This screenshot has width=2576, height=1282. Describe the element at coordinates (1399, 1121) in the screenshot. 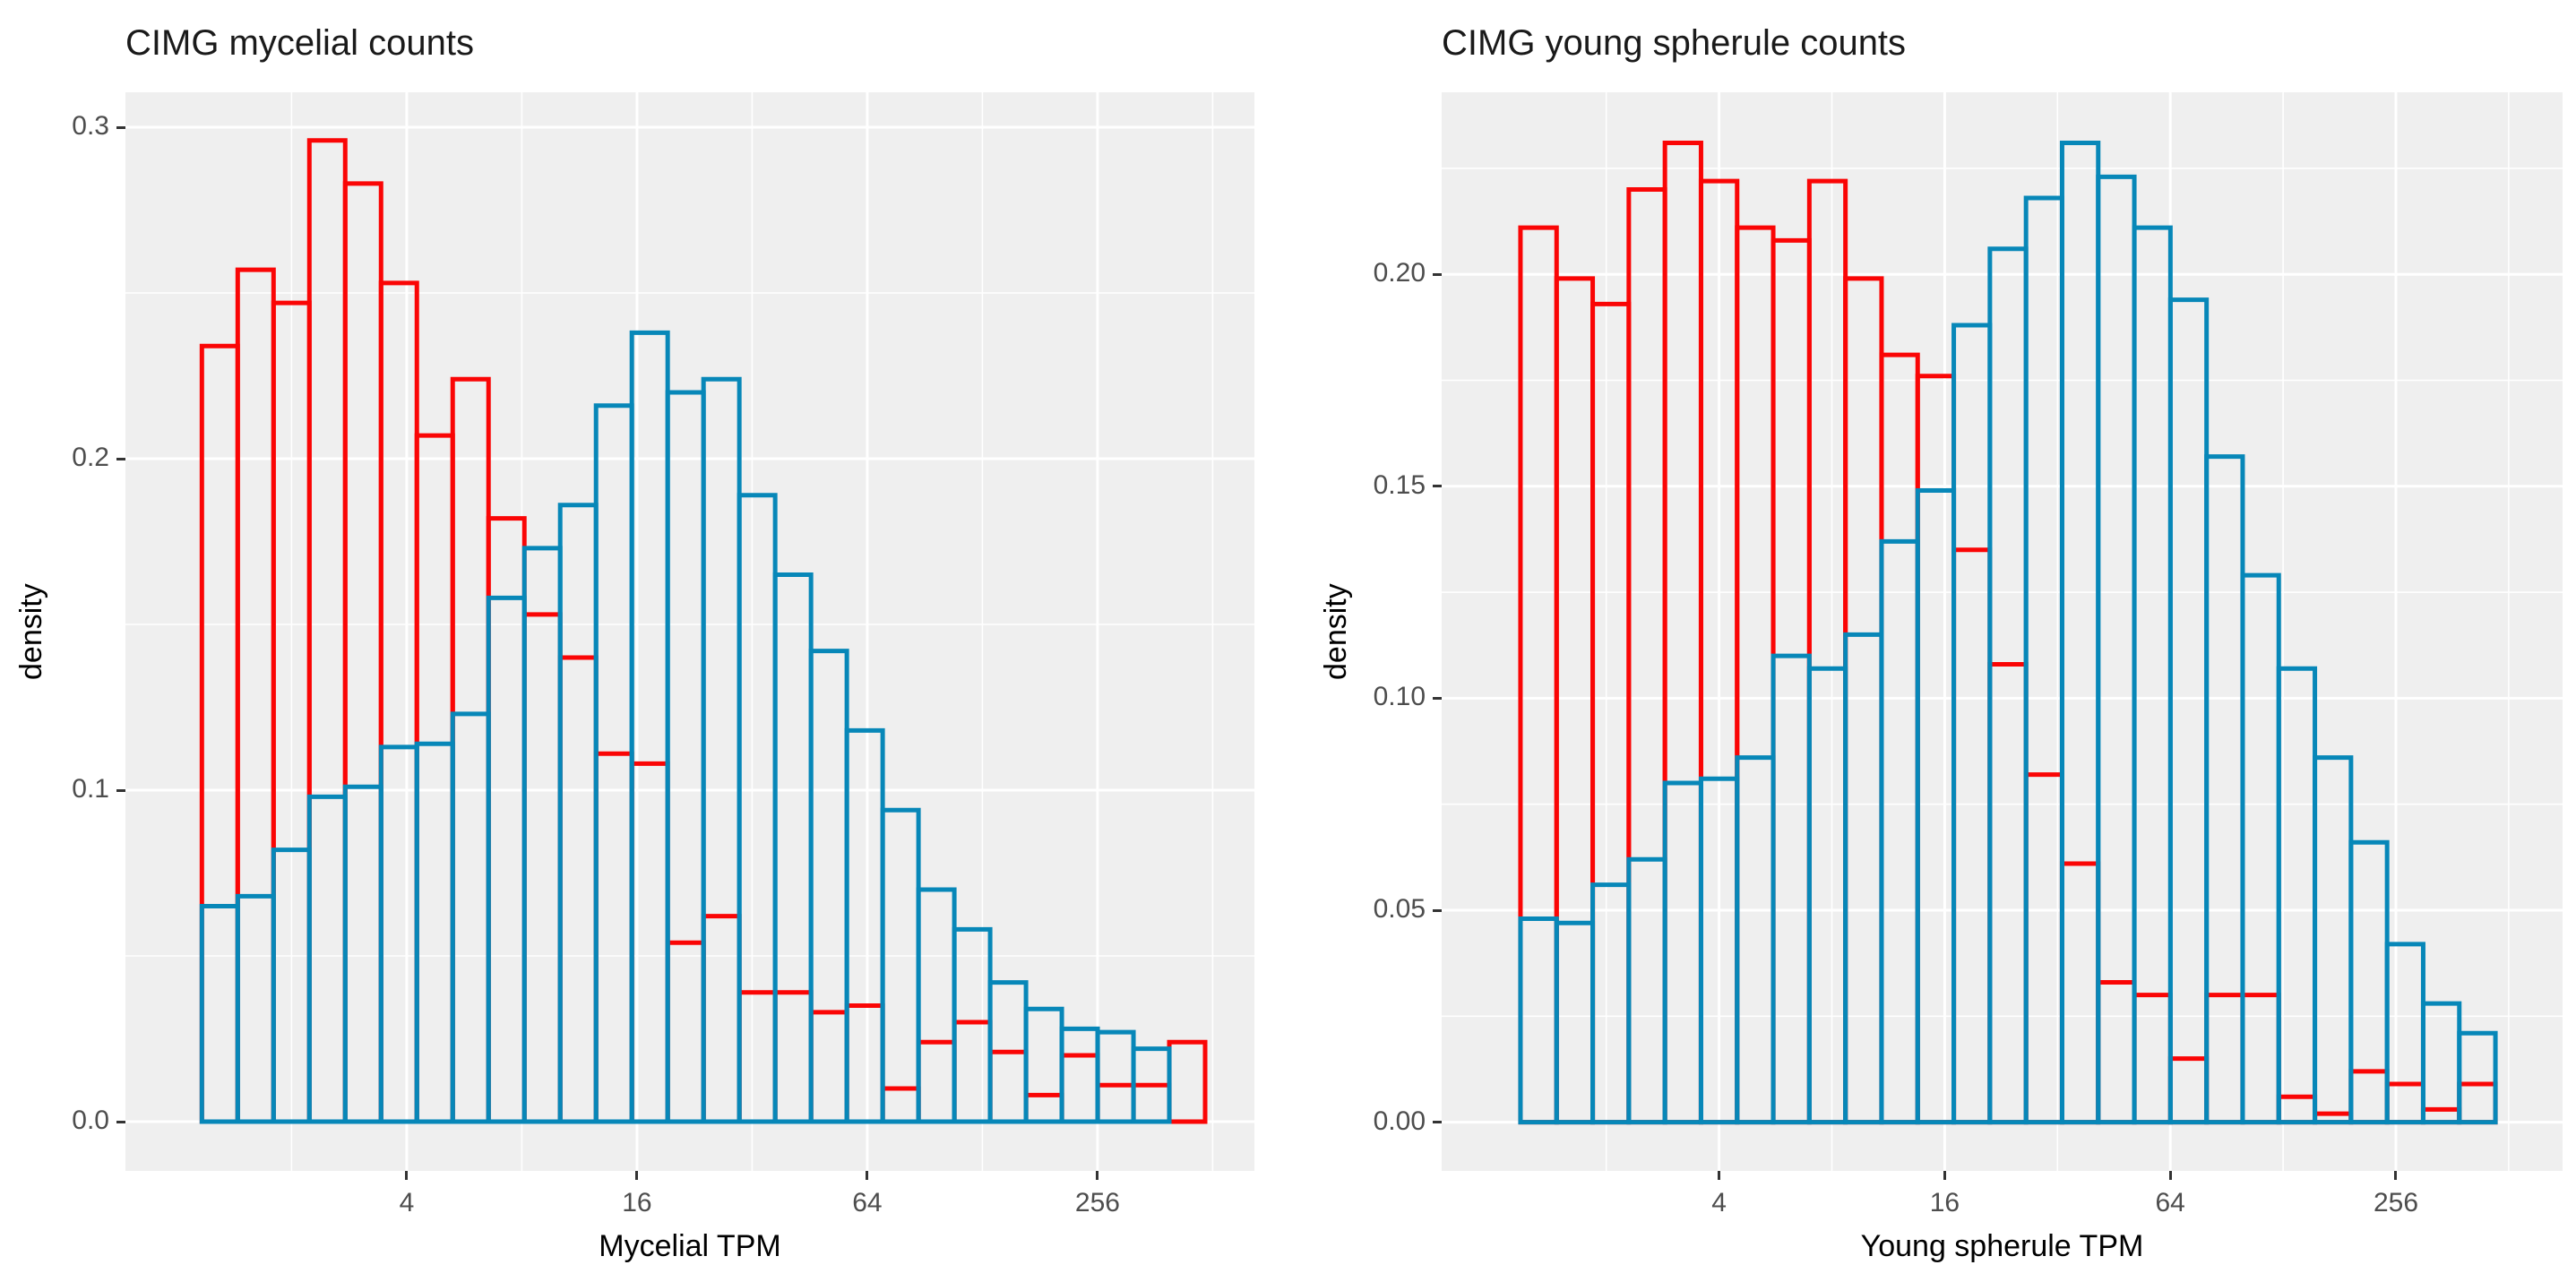

I see `y-tick-label: 0.00` at that location.